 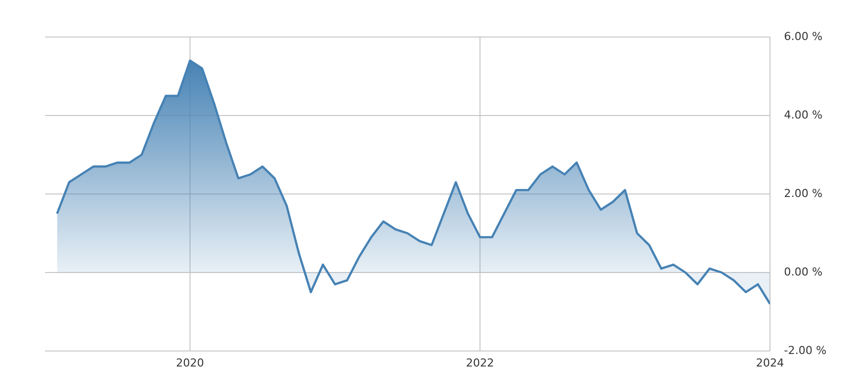 What do you see at coordinates (803, 193) in the screenshot?
I see `y-tick-label: 2.00 %` at bounding box center [803, 193].